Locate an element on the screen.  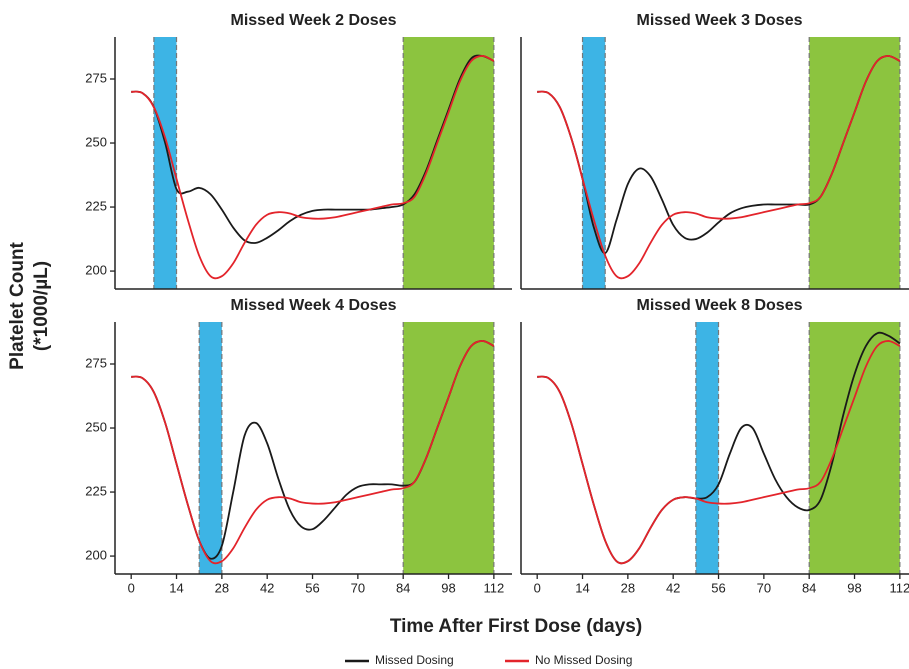
legend-label: Missed Dosing is located at coordinates (414, 660).